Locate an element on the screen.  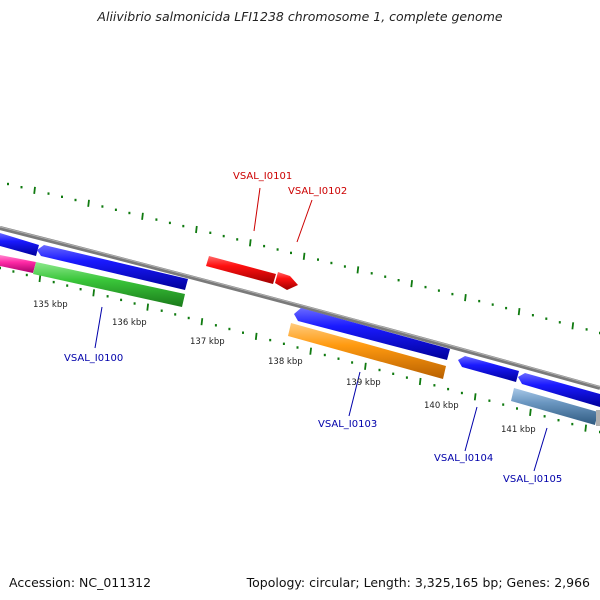
gene-label-reverse: VSAL_I0100 is located at coordinates (93, 358).